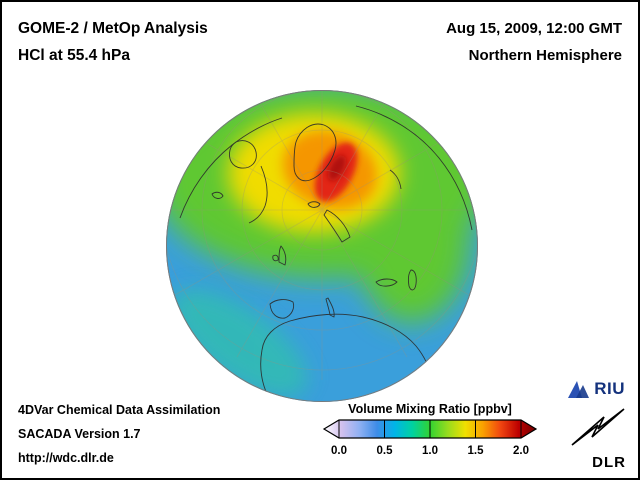  I want to click on colorbar-tick-2: 1.0, so click(430, 451).